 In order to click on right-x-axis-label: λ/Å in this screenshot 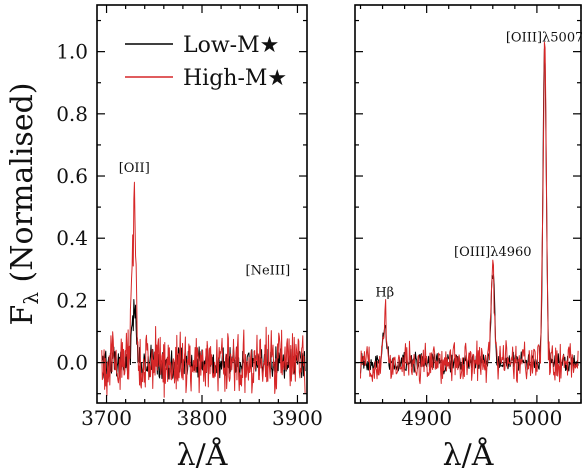, I will do `click(468, 455)`.